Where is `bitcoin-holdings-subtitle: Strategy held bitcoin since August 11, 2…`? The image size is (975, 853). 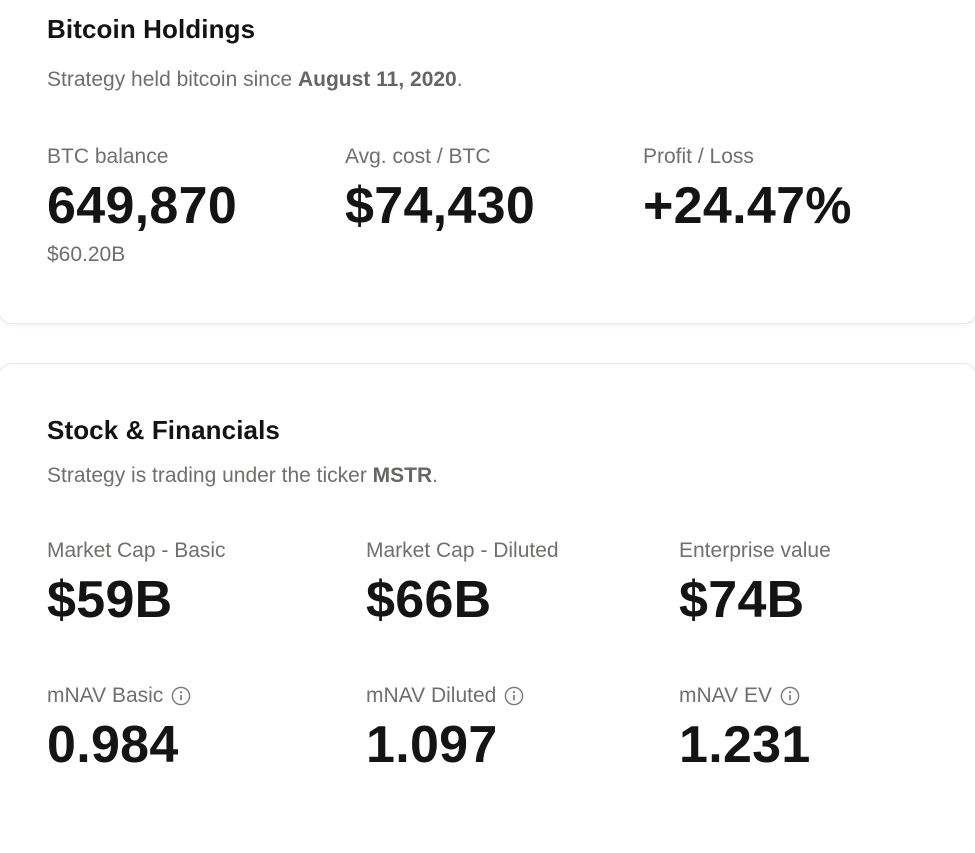
bitcoin-holdings-subtitle: Strategy held bitcoin since August 11, 2… is located at coordinates (491, 80).